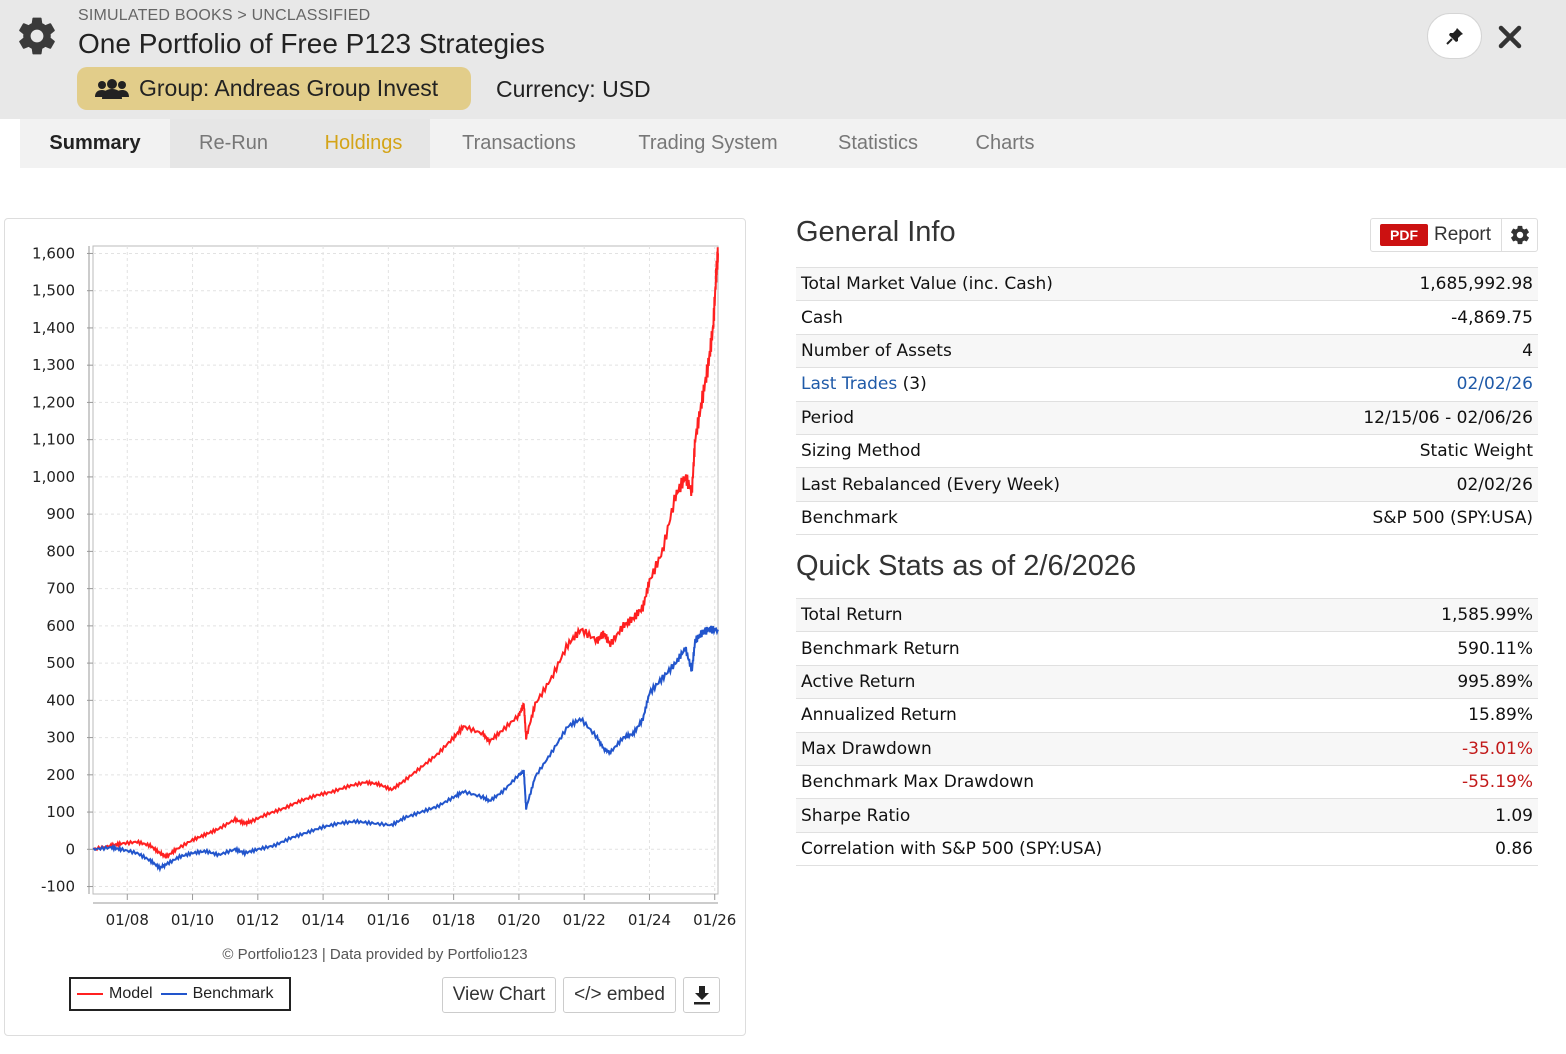  I want to click on row-value: 590.11%, so click(1446, 648).